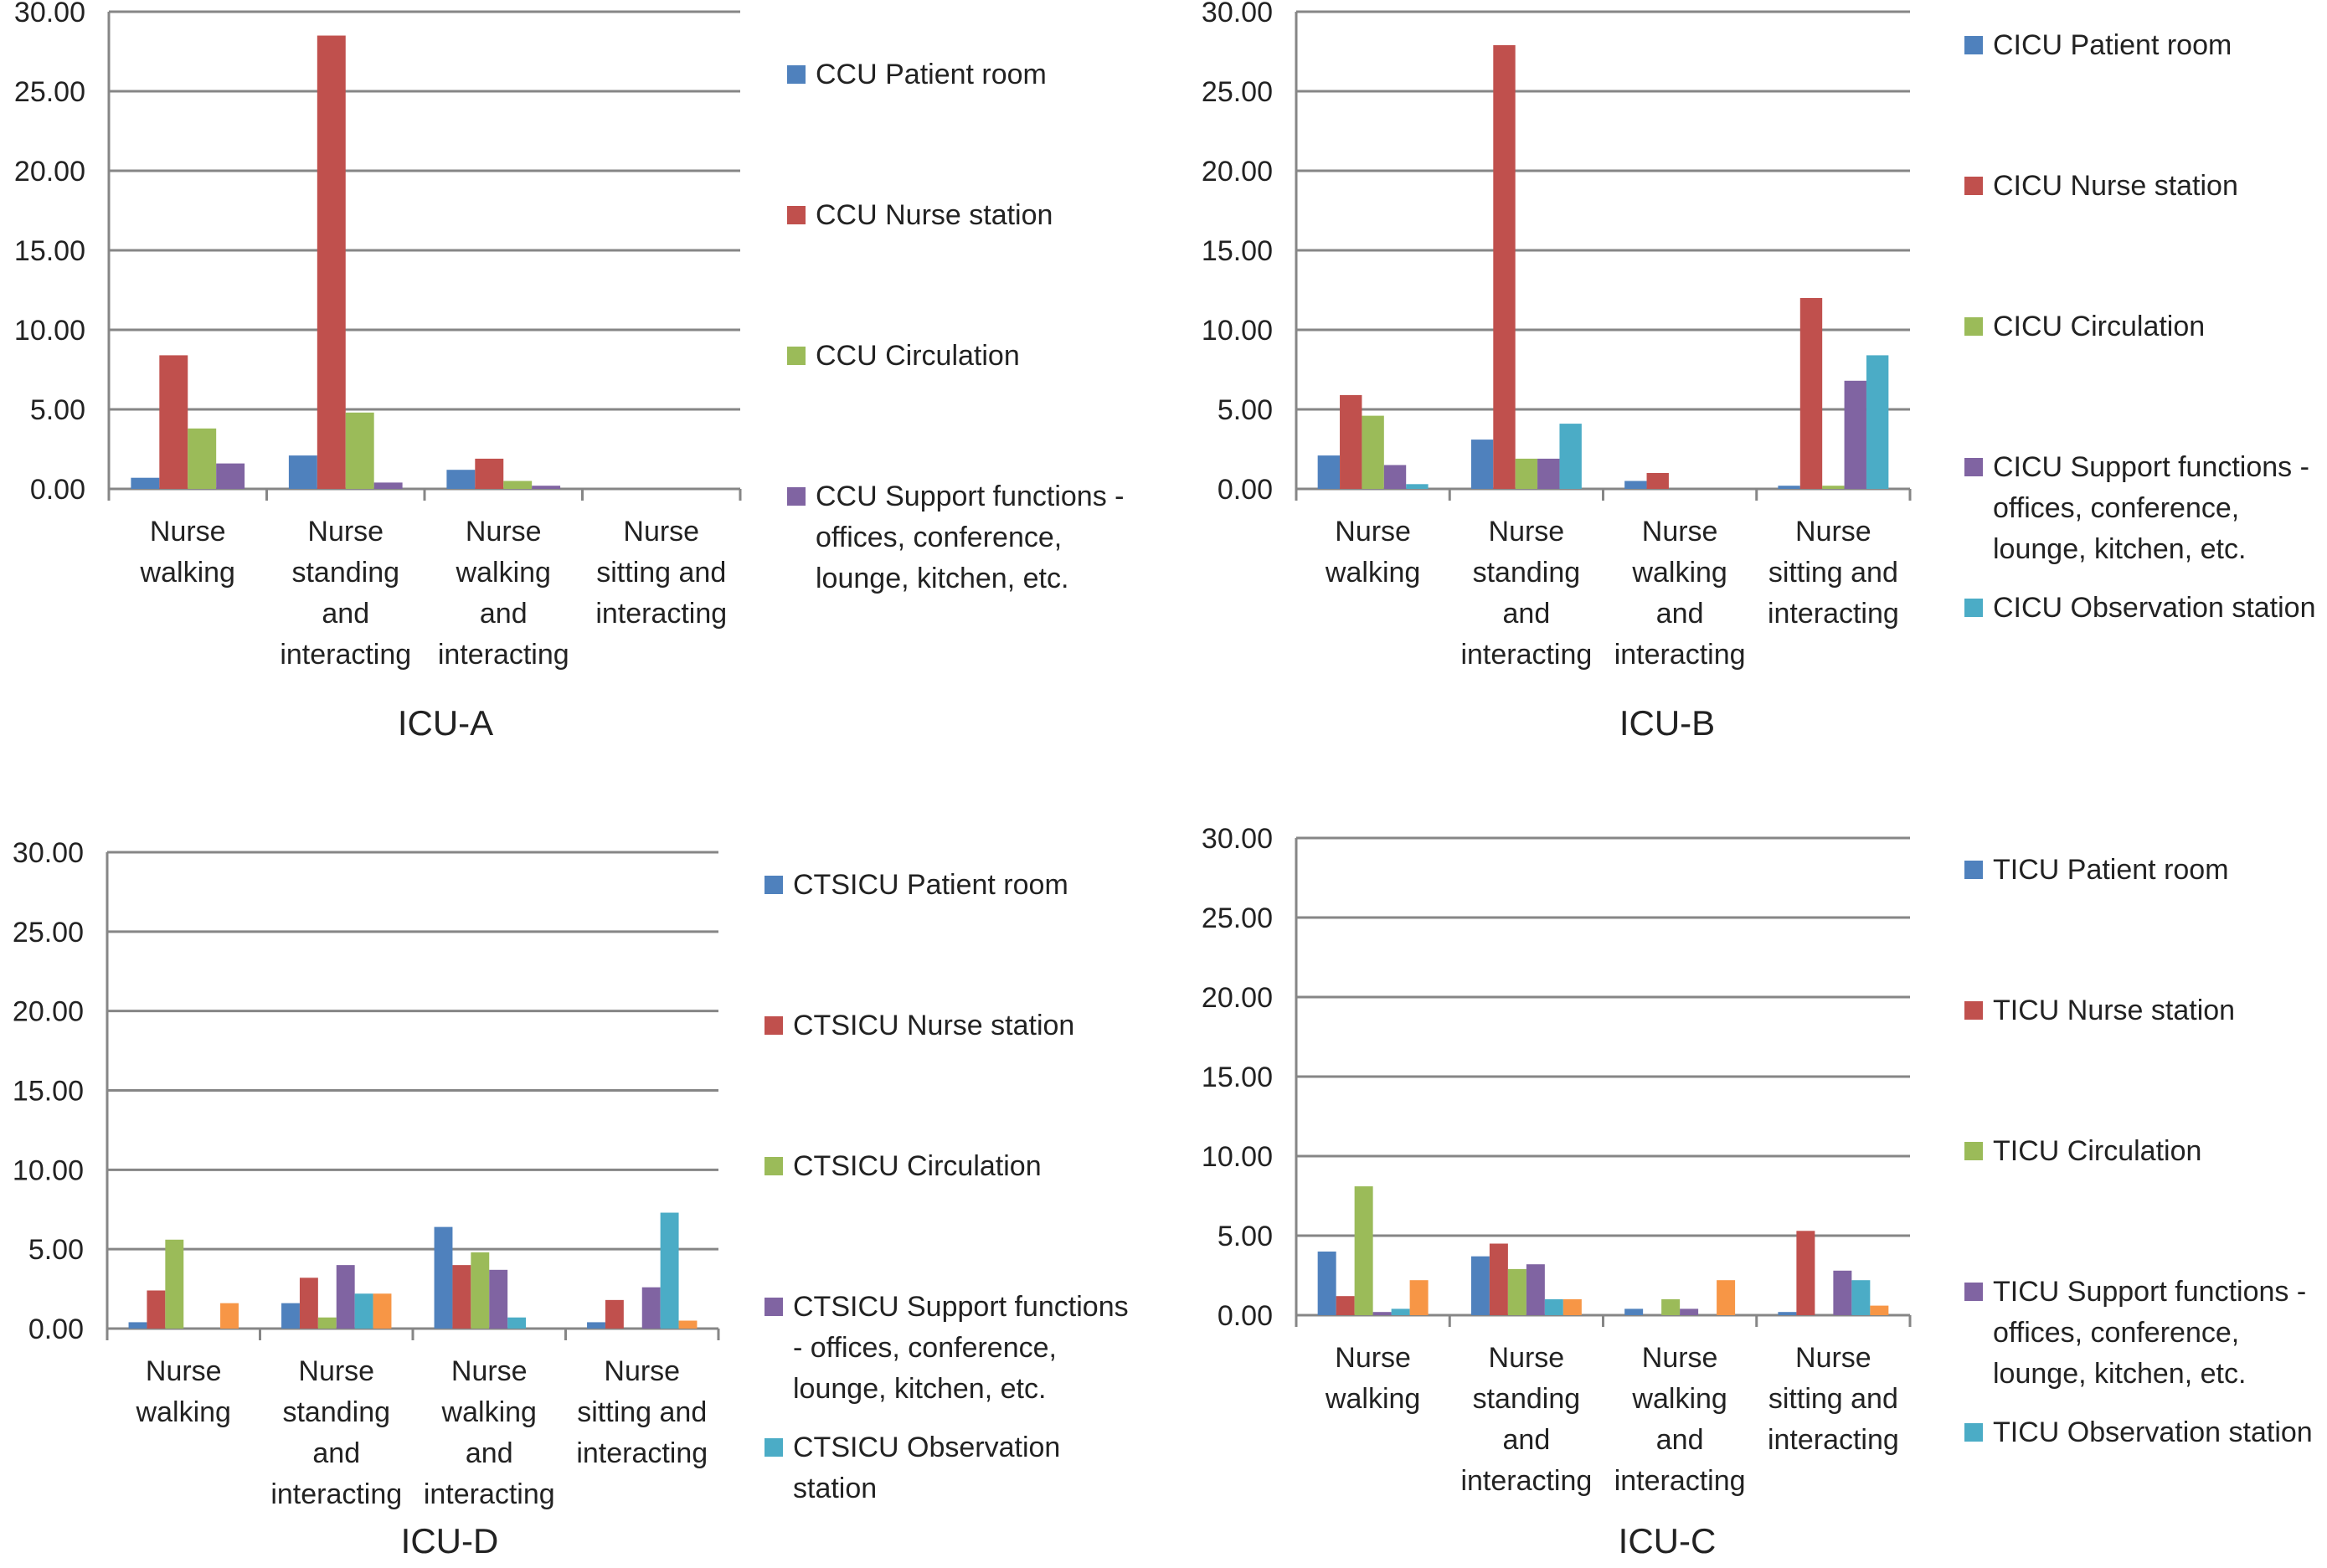 The width and height of the screenshot is (2327, 1568). What do you see at coordinates (2149, 1292) in the screenshot?
I see `legend-label: TICU Support functions -` at bounding box center [2149, 1292].